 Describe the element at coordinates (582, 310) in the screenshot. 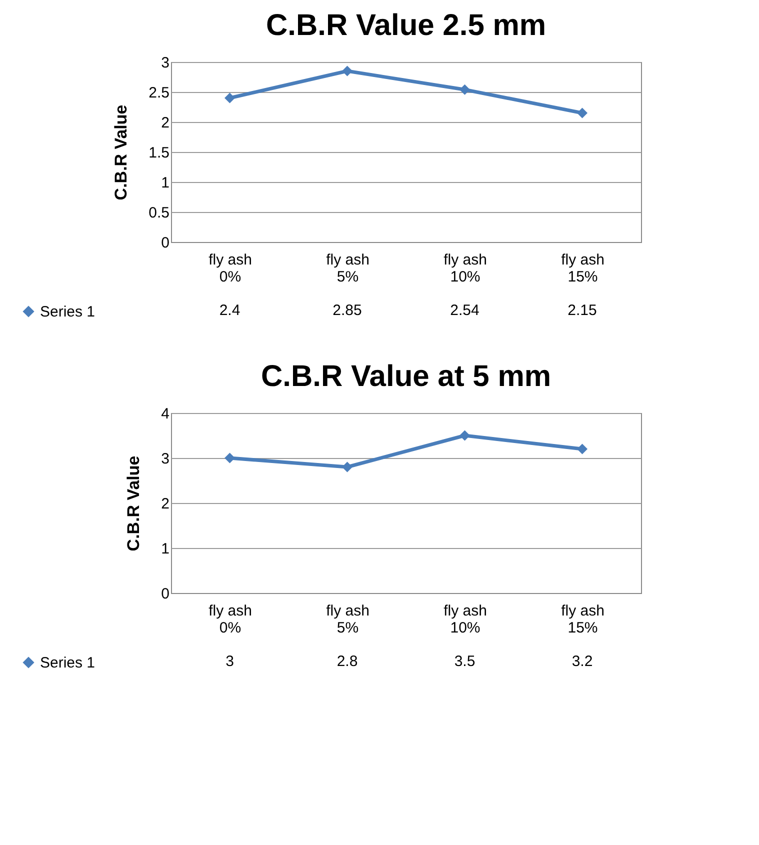

I see `data-label: 2.15` at that location.